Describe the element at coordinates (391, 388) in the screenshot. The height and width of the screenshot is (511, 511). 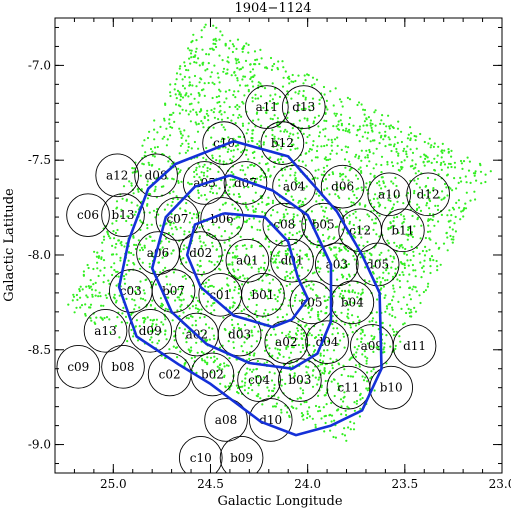
I see `field-label: b10` at that location.